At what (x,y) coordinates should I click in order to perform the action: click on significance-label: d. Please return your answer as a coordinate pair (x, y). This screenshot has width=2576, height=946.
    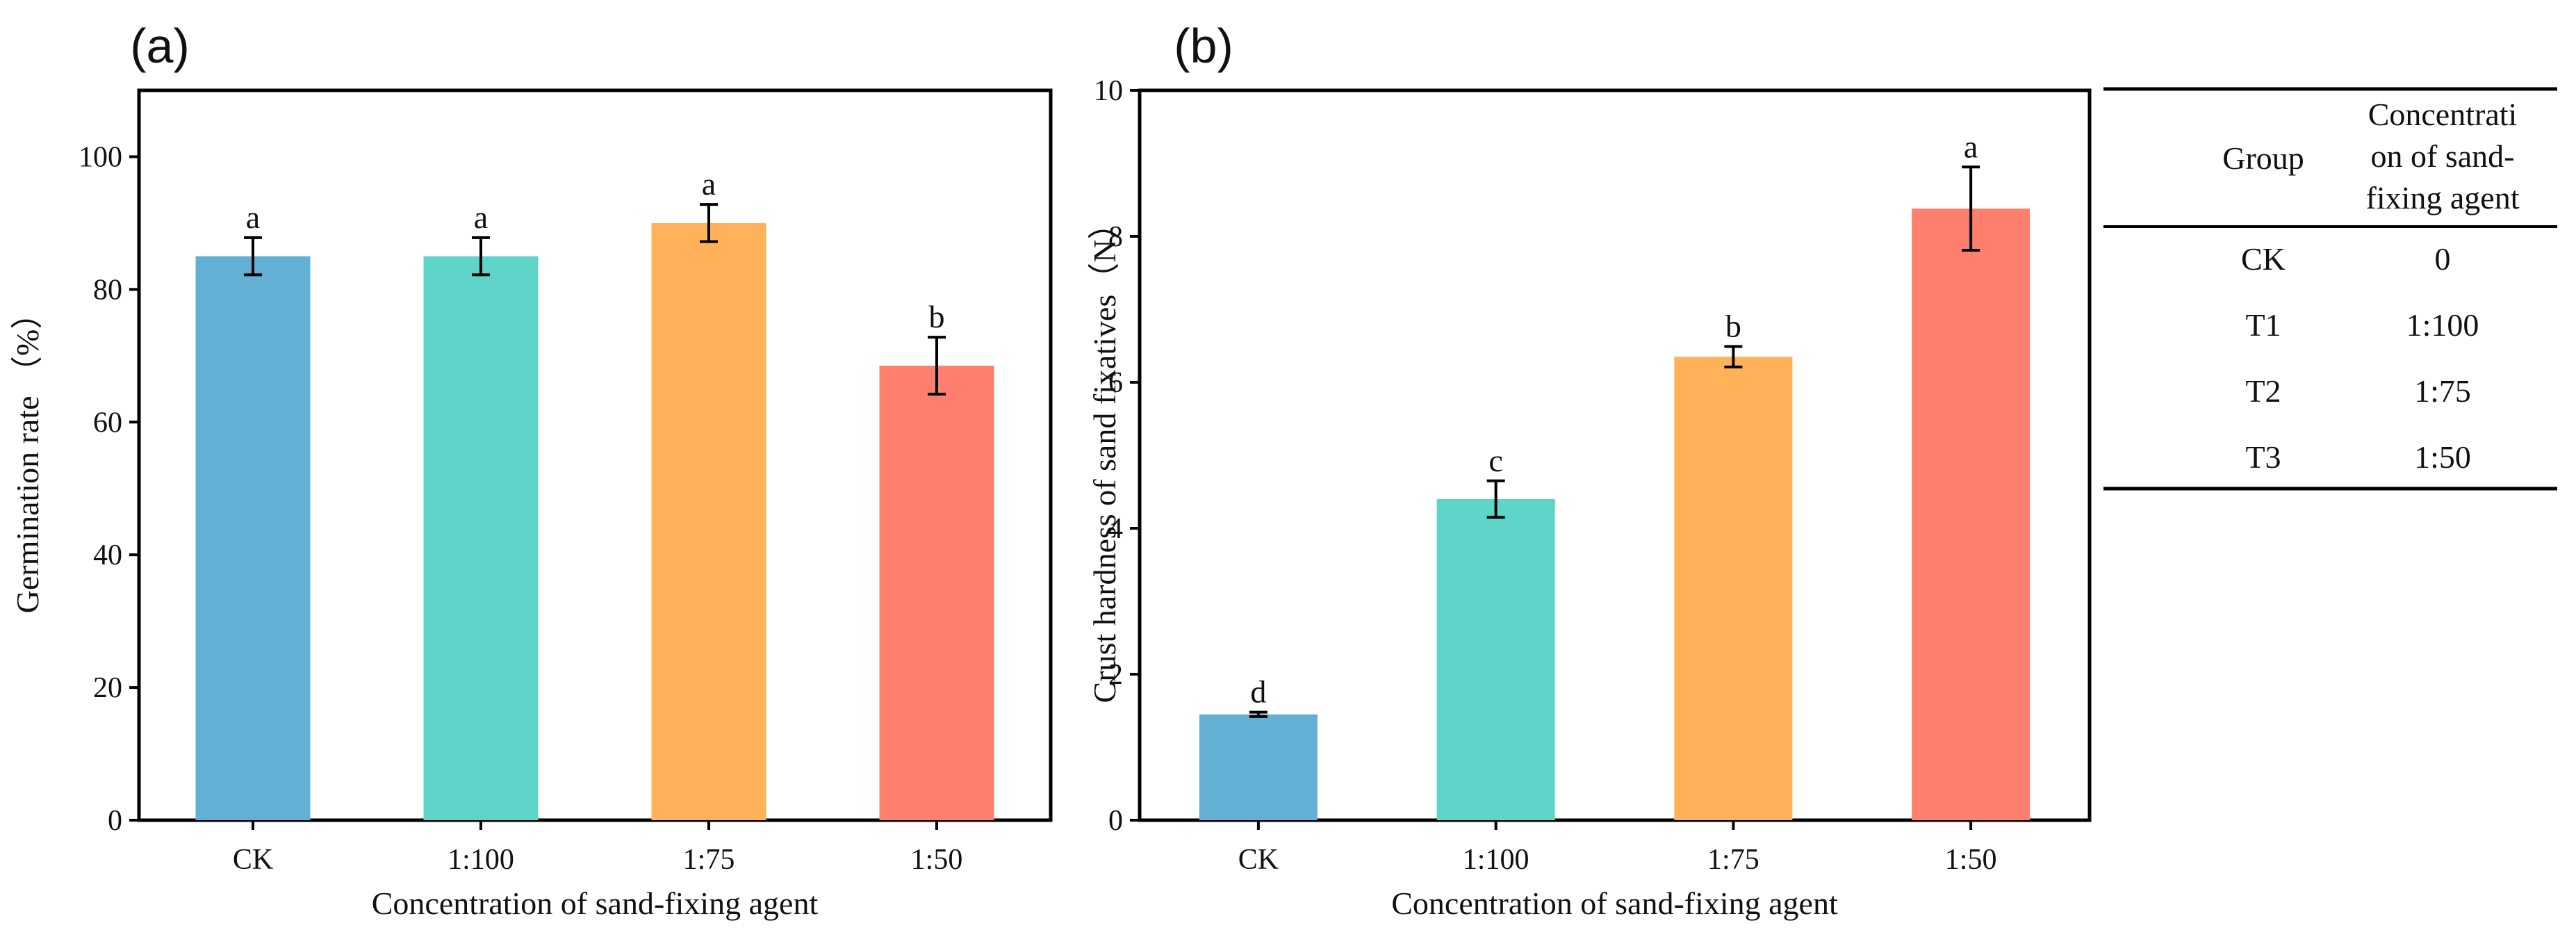
    Looking at the image, I should click on (1258, 692).